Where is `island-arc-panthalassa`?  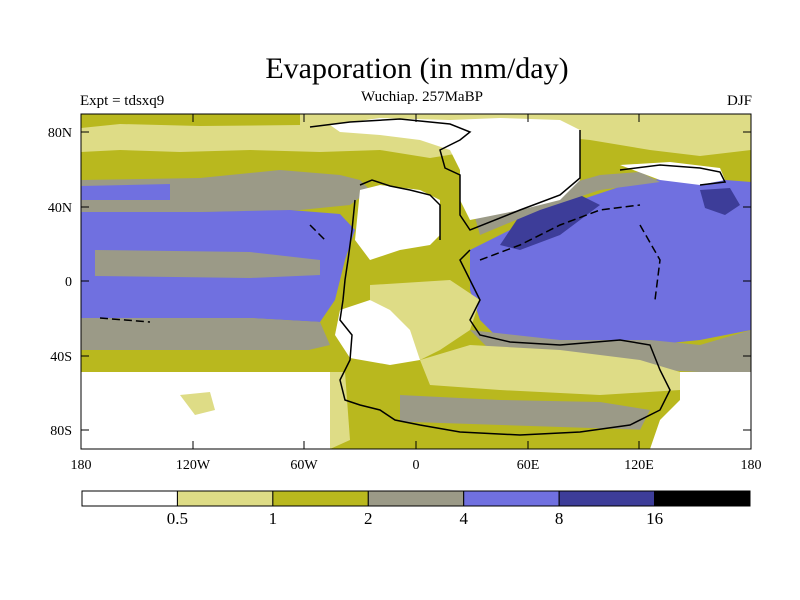
island-arc-panthalassa is located at coordinates (125, 320).